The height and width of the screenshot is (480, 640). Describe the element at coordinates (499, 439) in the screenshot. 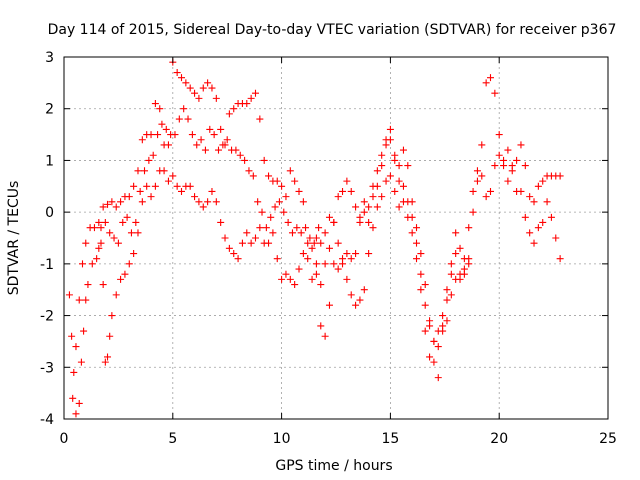

I see `x-tick-label: 20` at that location.